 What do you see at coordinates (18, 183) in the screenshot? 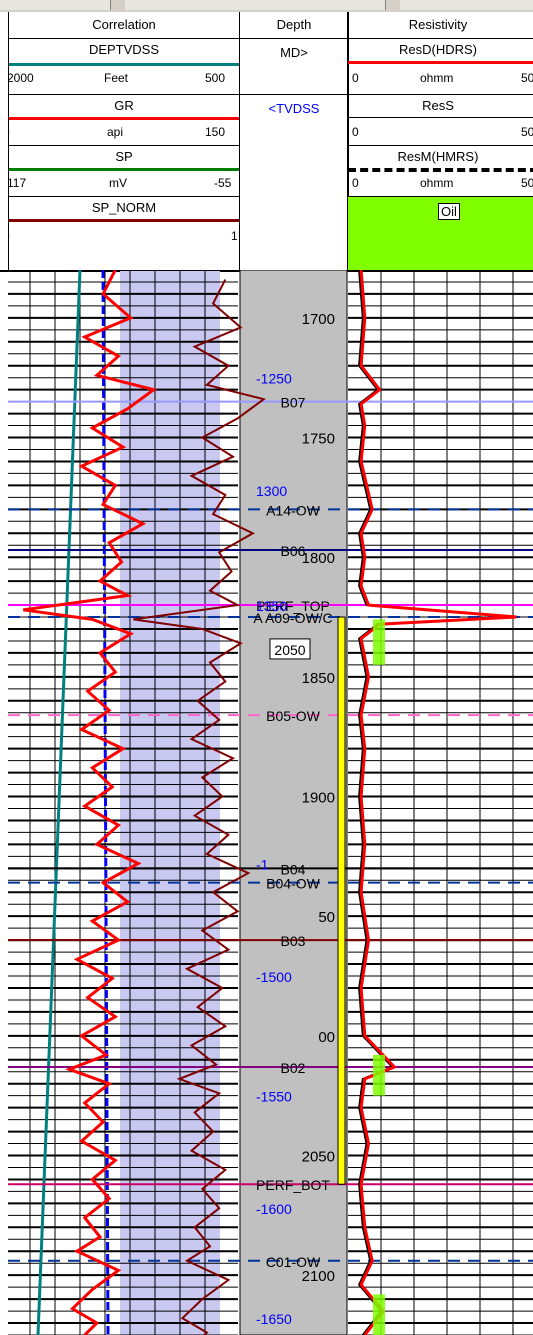
I see `scale-min: -117` at bounding box center [18, 183].